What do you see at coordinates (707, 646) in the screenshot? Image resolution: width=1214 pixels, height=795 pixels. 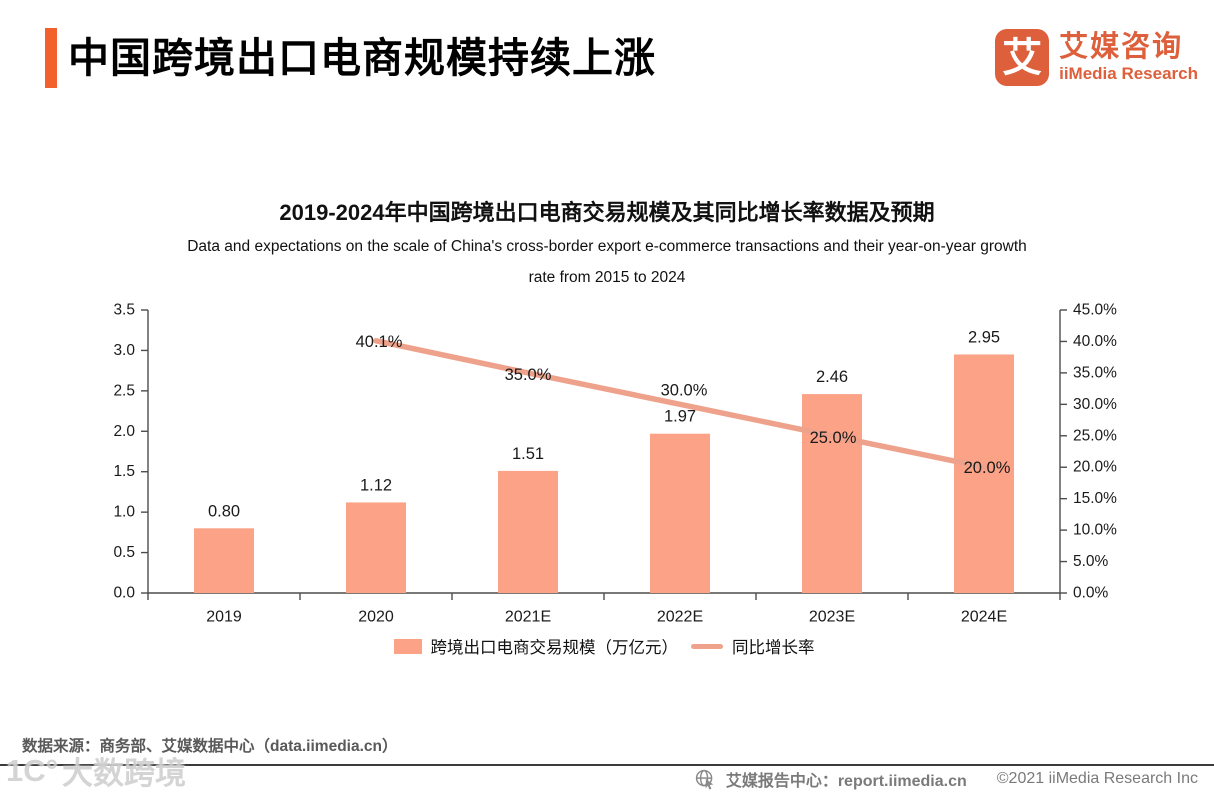 I see `line-series-swatch-icon` at bounding box center [707, 646].